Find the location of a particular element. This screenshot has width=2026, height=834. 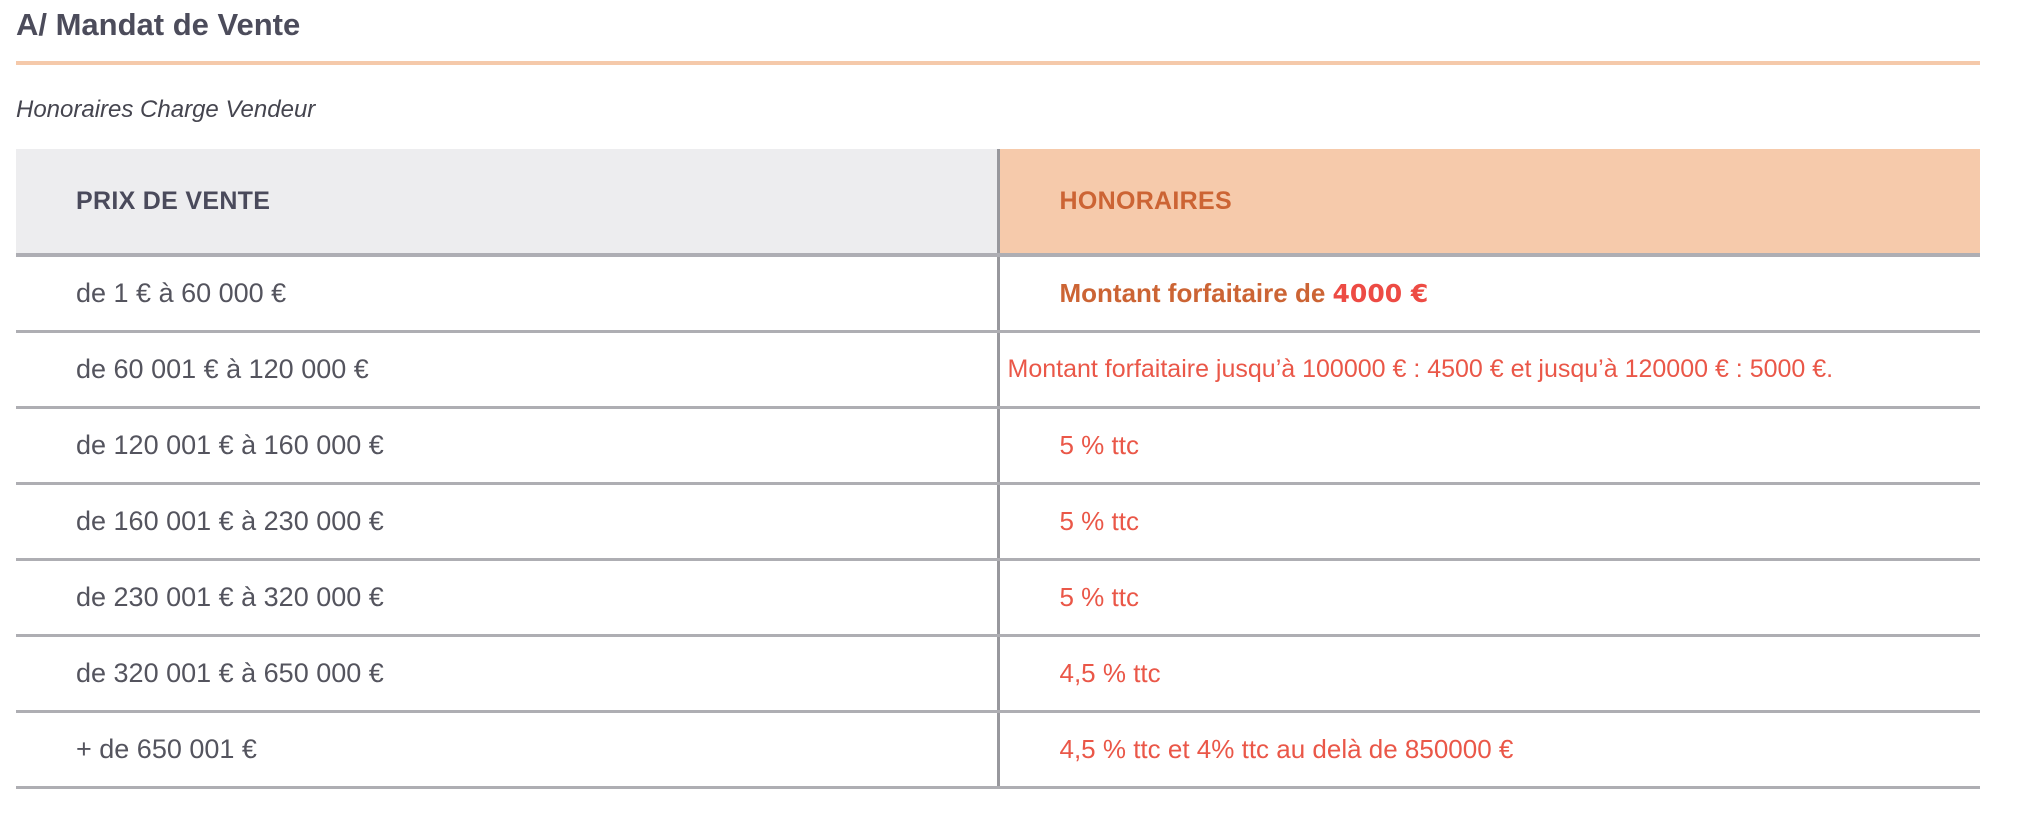

price-range: + de 650 001 € is located at coordinates (507, 750).